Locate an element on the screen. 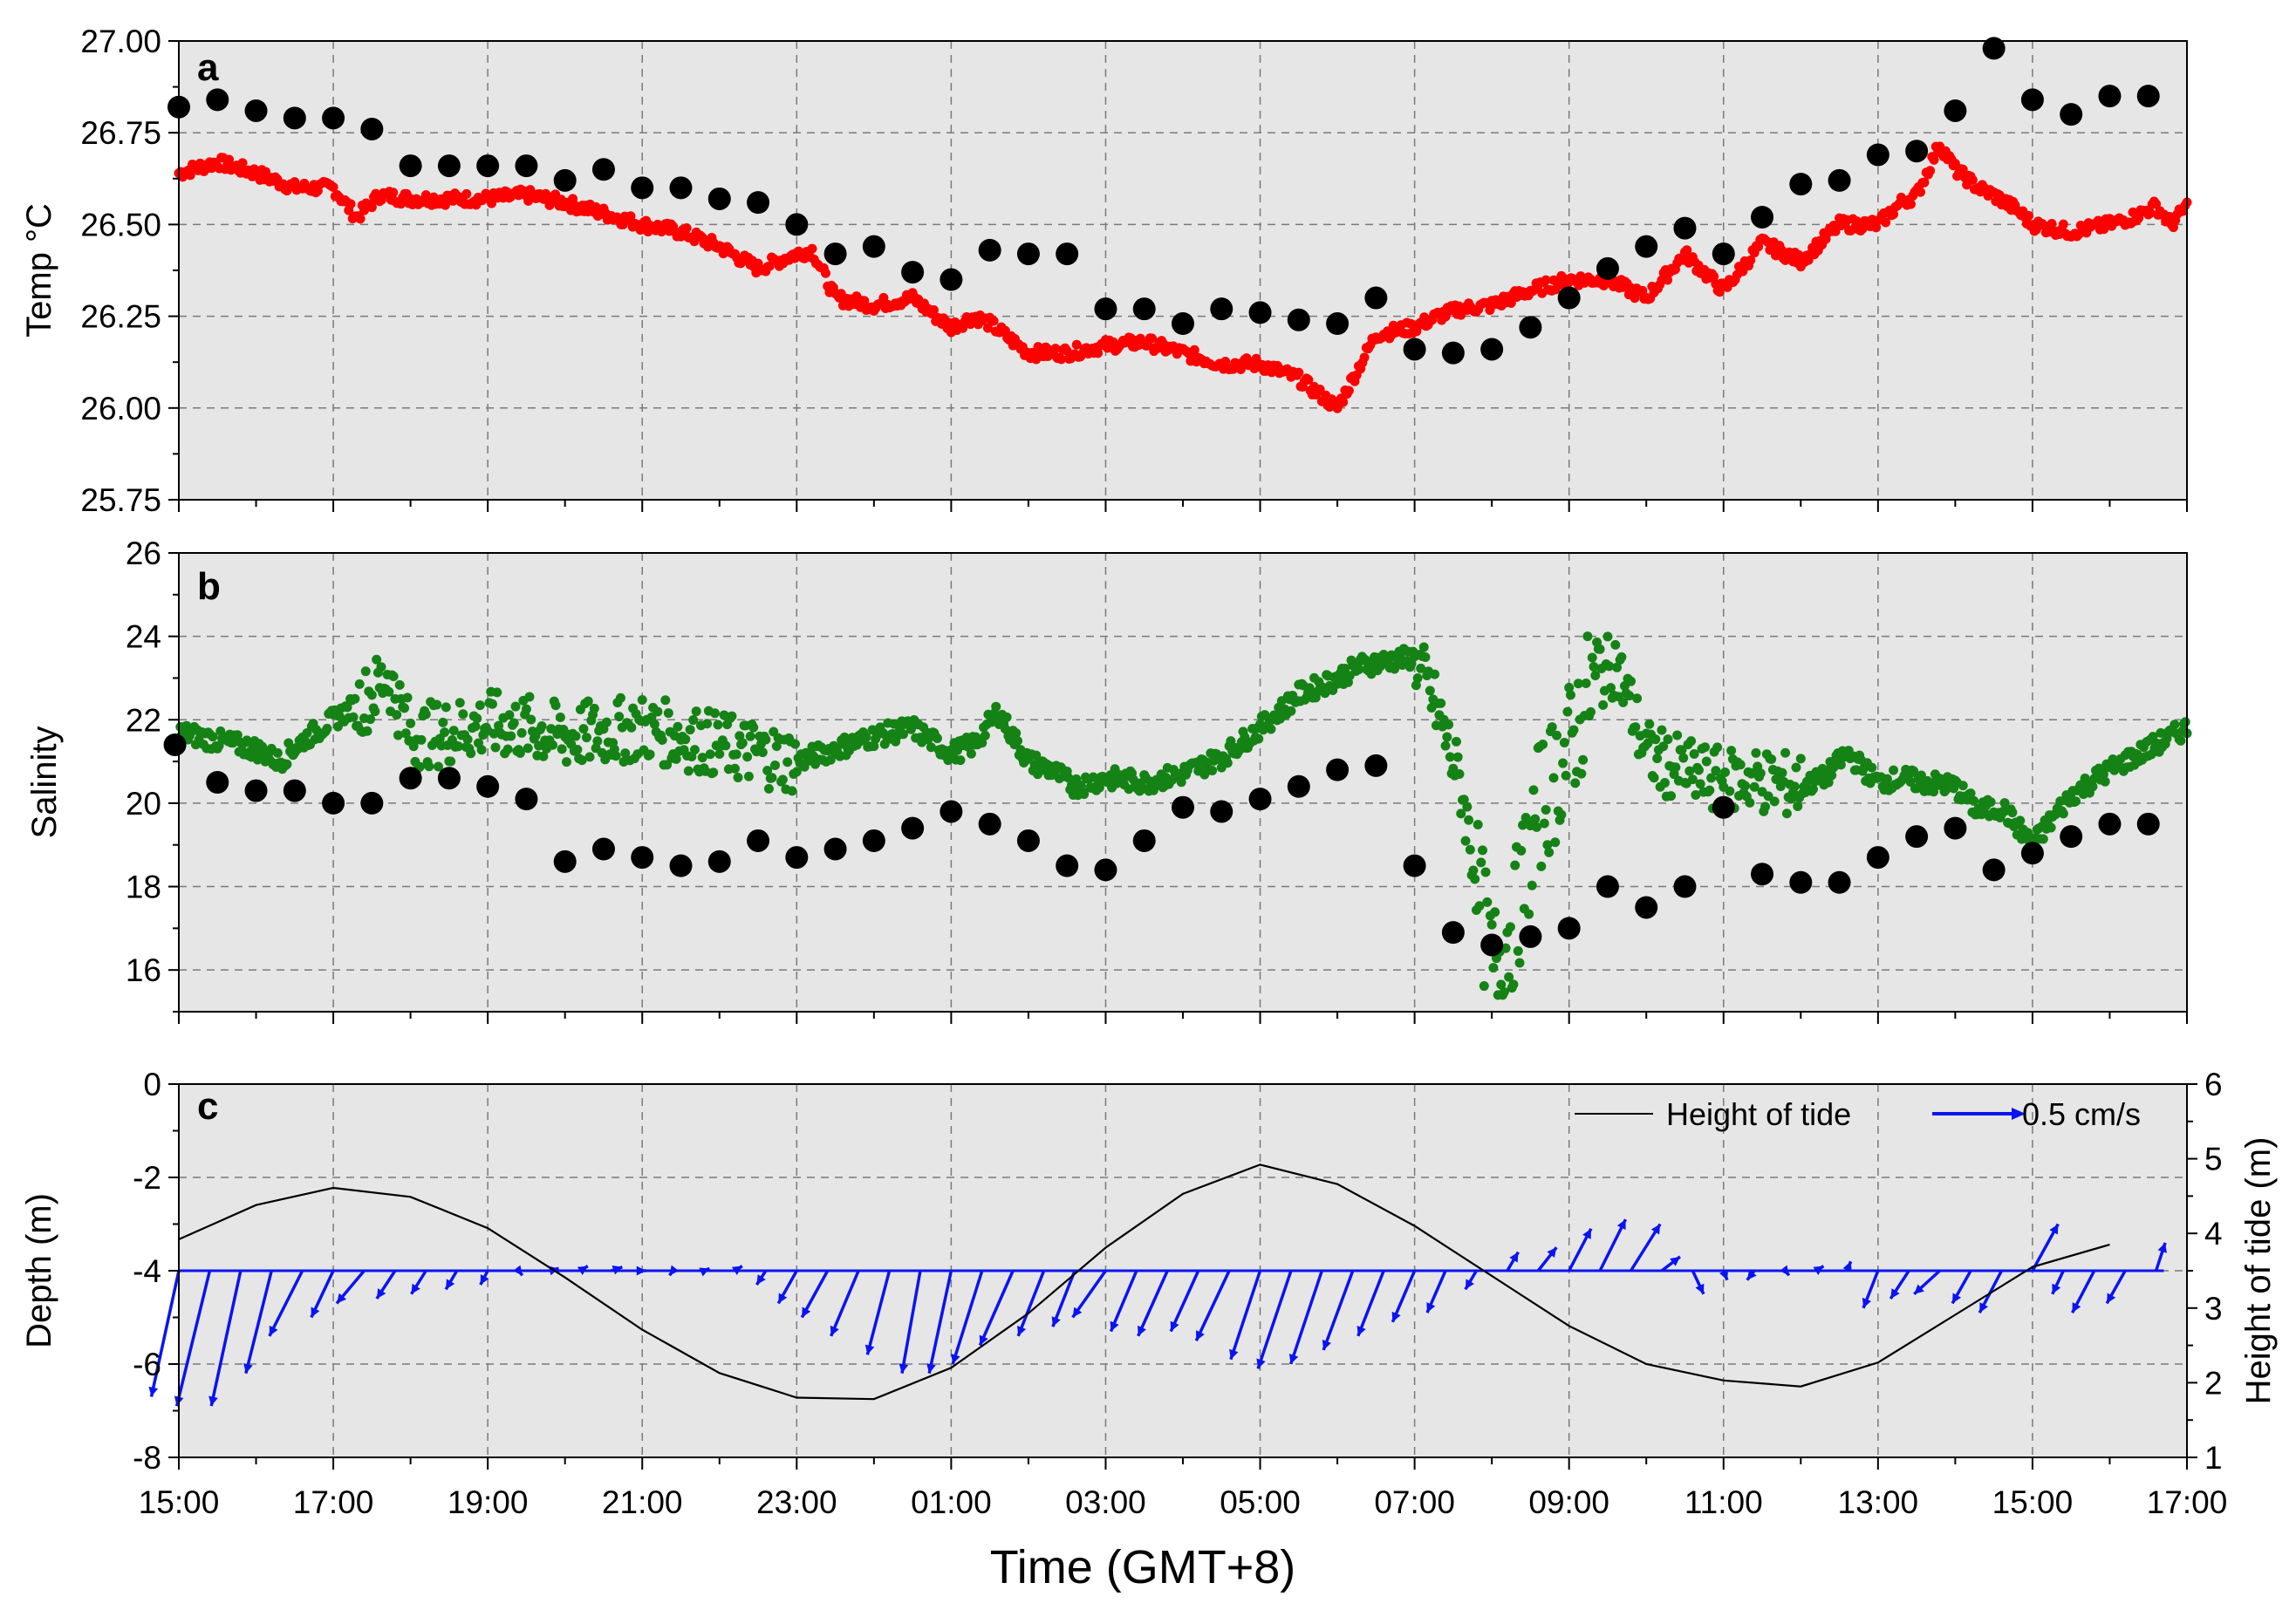 The image size is (2296, 1610). panel-a-y-ticks: 25.75 26.00 26.25 26.50 26.75 27.00 is located at coordinates (129, 271).